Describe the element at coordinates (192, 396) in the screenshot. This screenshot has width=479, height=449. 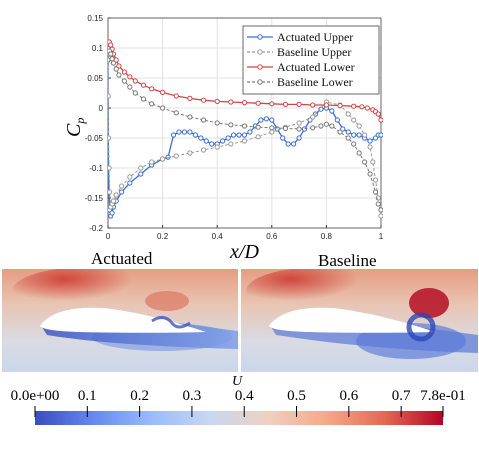
I see `colorbar-tick-label: 0.3` at that location.